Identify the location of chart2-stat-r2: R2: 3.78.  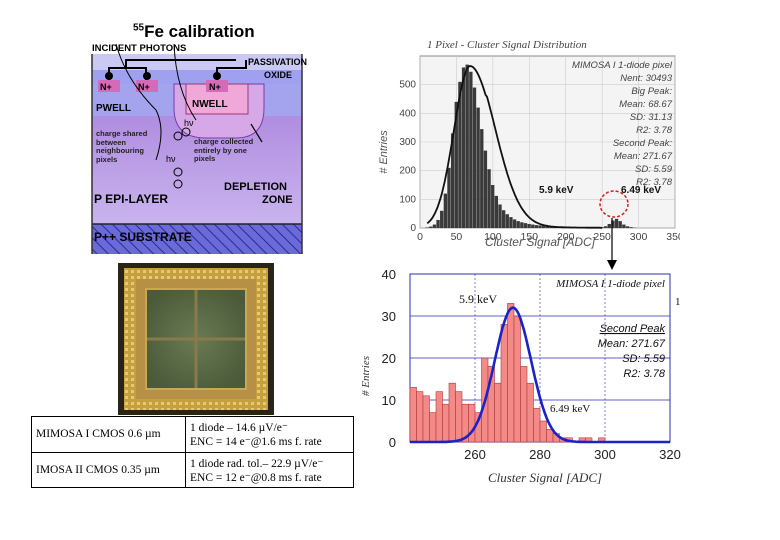
(644, 374).